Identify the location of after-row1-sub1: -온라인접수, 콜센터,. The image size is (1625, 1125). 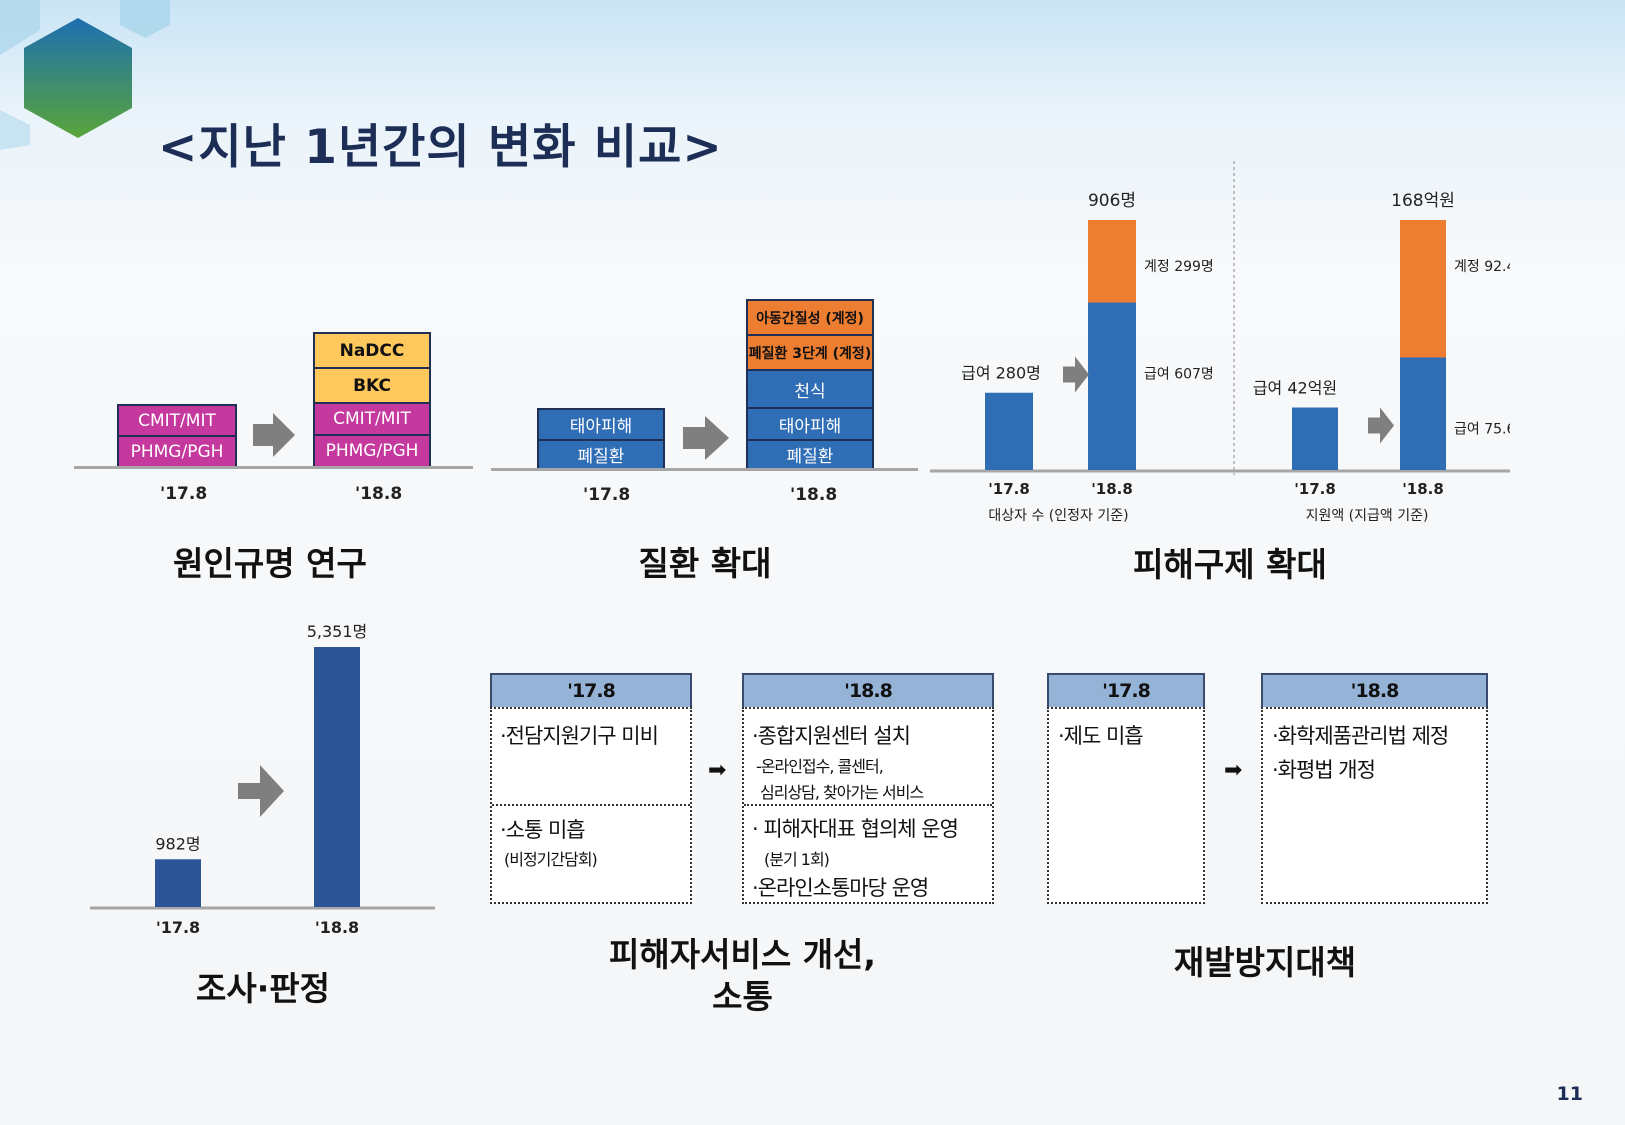
(820, 766).